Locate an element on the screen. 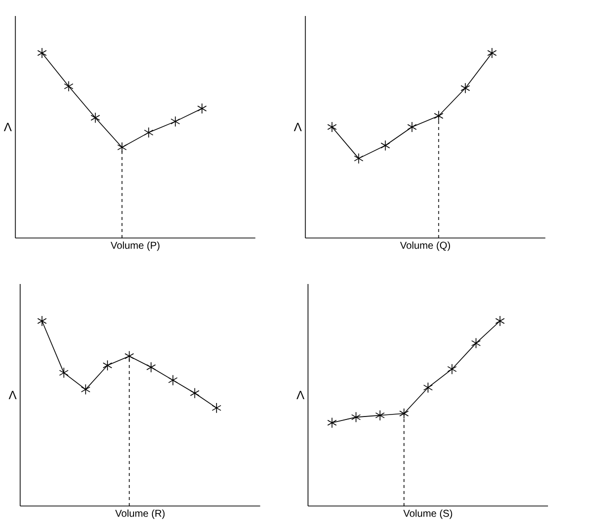 Image resolution: width=591 pixels, height=529 pixels. x-axis-title: Volume (S) is located at coordinates (427, 514).